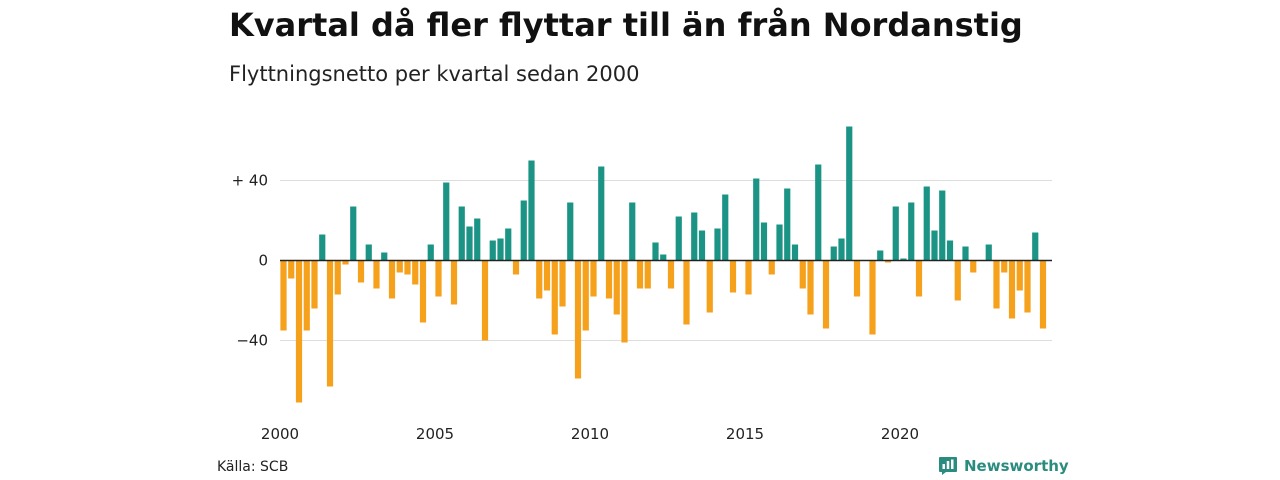 The image size is (1280, 480). What do you see at coordinates (609, 279) in the screenshot?
I see `bar-2010-q3` at bounding box center [609, 279].